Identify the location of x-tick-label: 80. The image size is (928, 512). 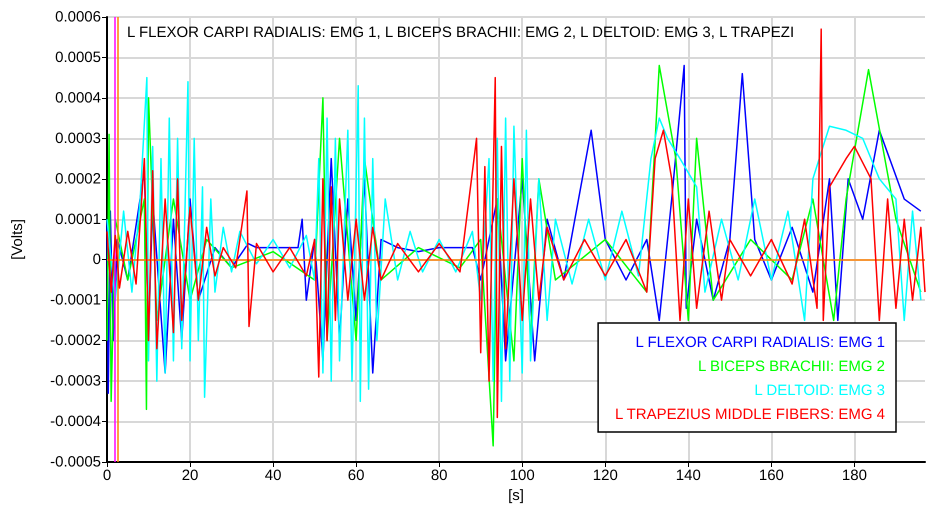
(439, 475).